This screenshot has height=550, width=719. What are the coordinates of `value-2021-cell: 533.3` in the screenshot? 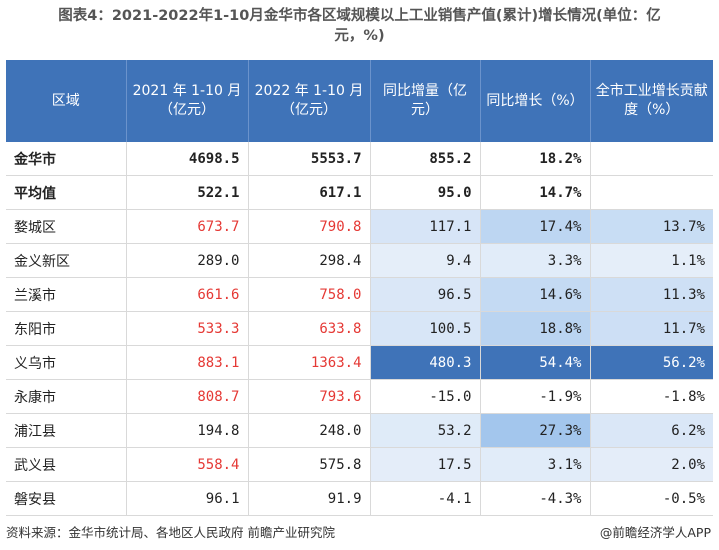 It's located at (187, 328).